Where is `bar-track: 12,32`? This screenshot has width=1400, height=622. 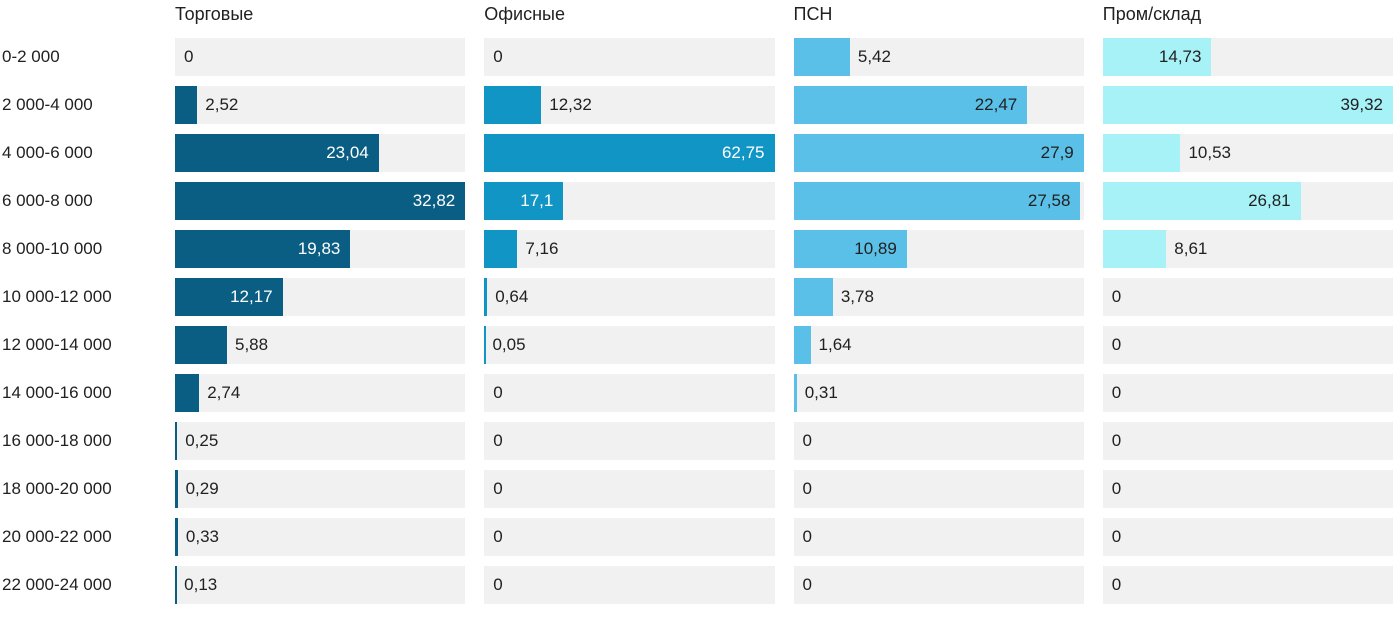 bar-track: 12,32 is located at coordinates (629, 105).